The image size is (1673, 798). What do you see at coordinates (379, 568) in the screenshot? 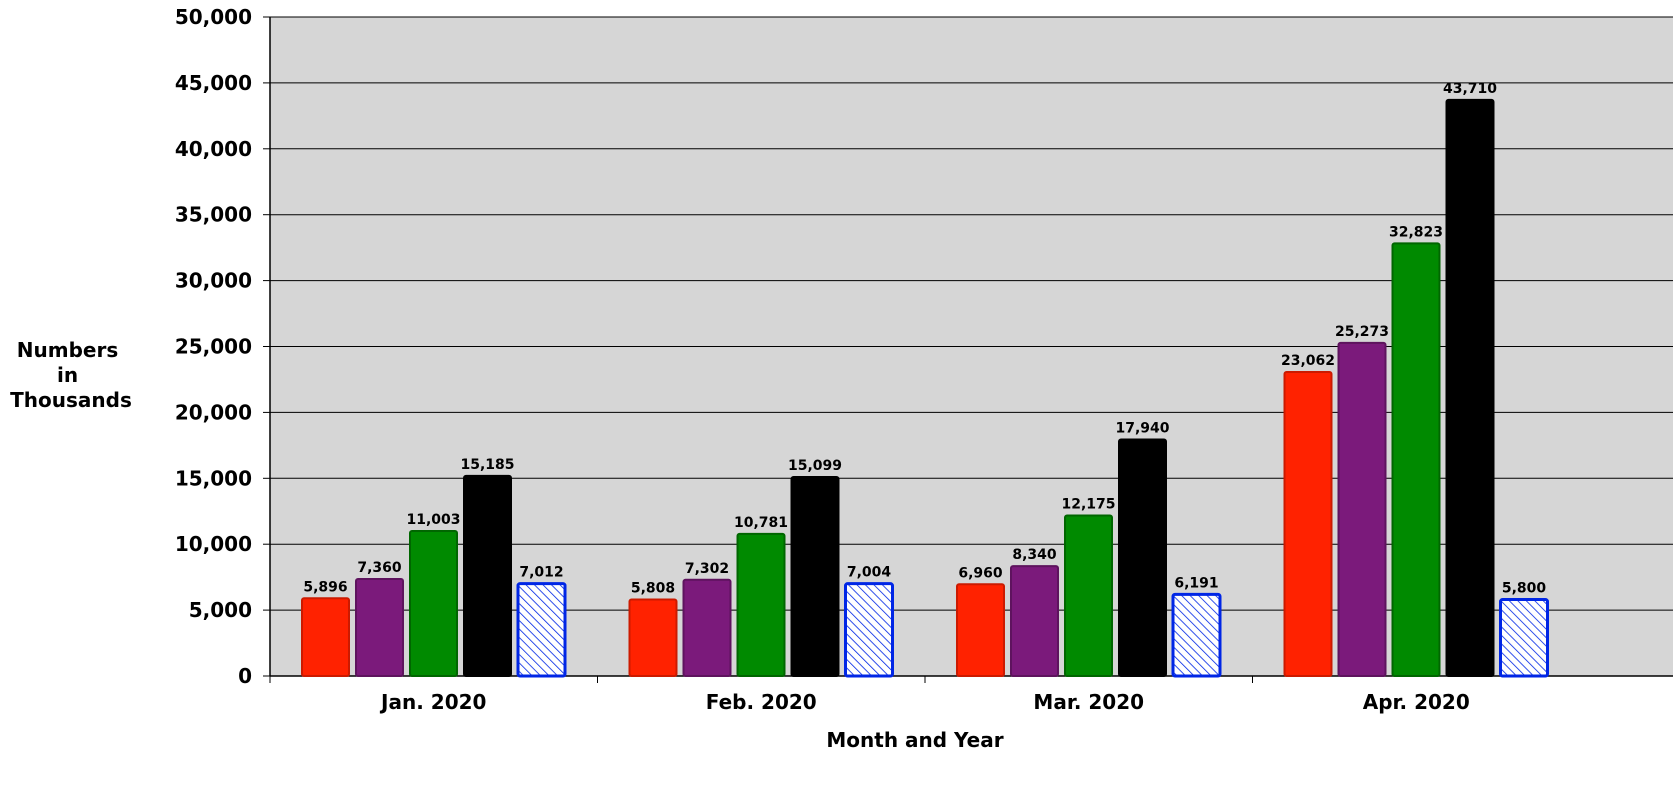
I see `data-label: 7,360` at bounding box center [379, 568].